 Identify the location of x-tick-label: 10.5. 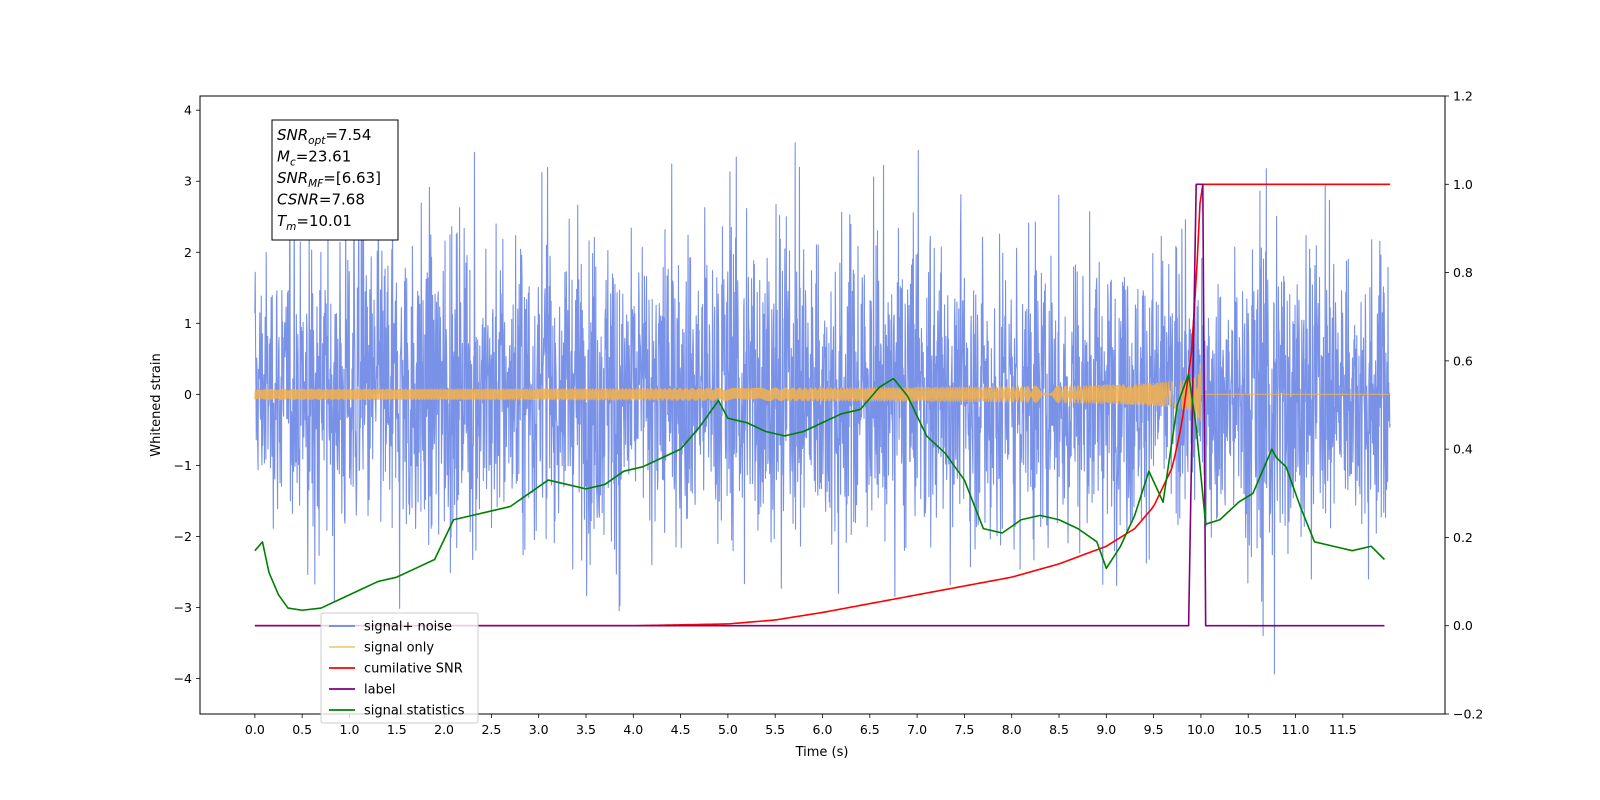
(1248, 729).